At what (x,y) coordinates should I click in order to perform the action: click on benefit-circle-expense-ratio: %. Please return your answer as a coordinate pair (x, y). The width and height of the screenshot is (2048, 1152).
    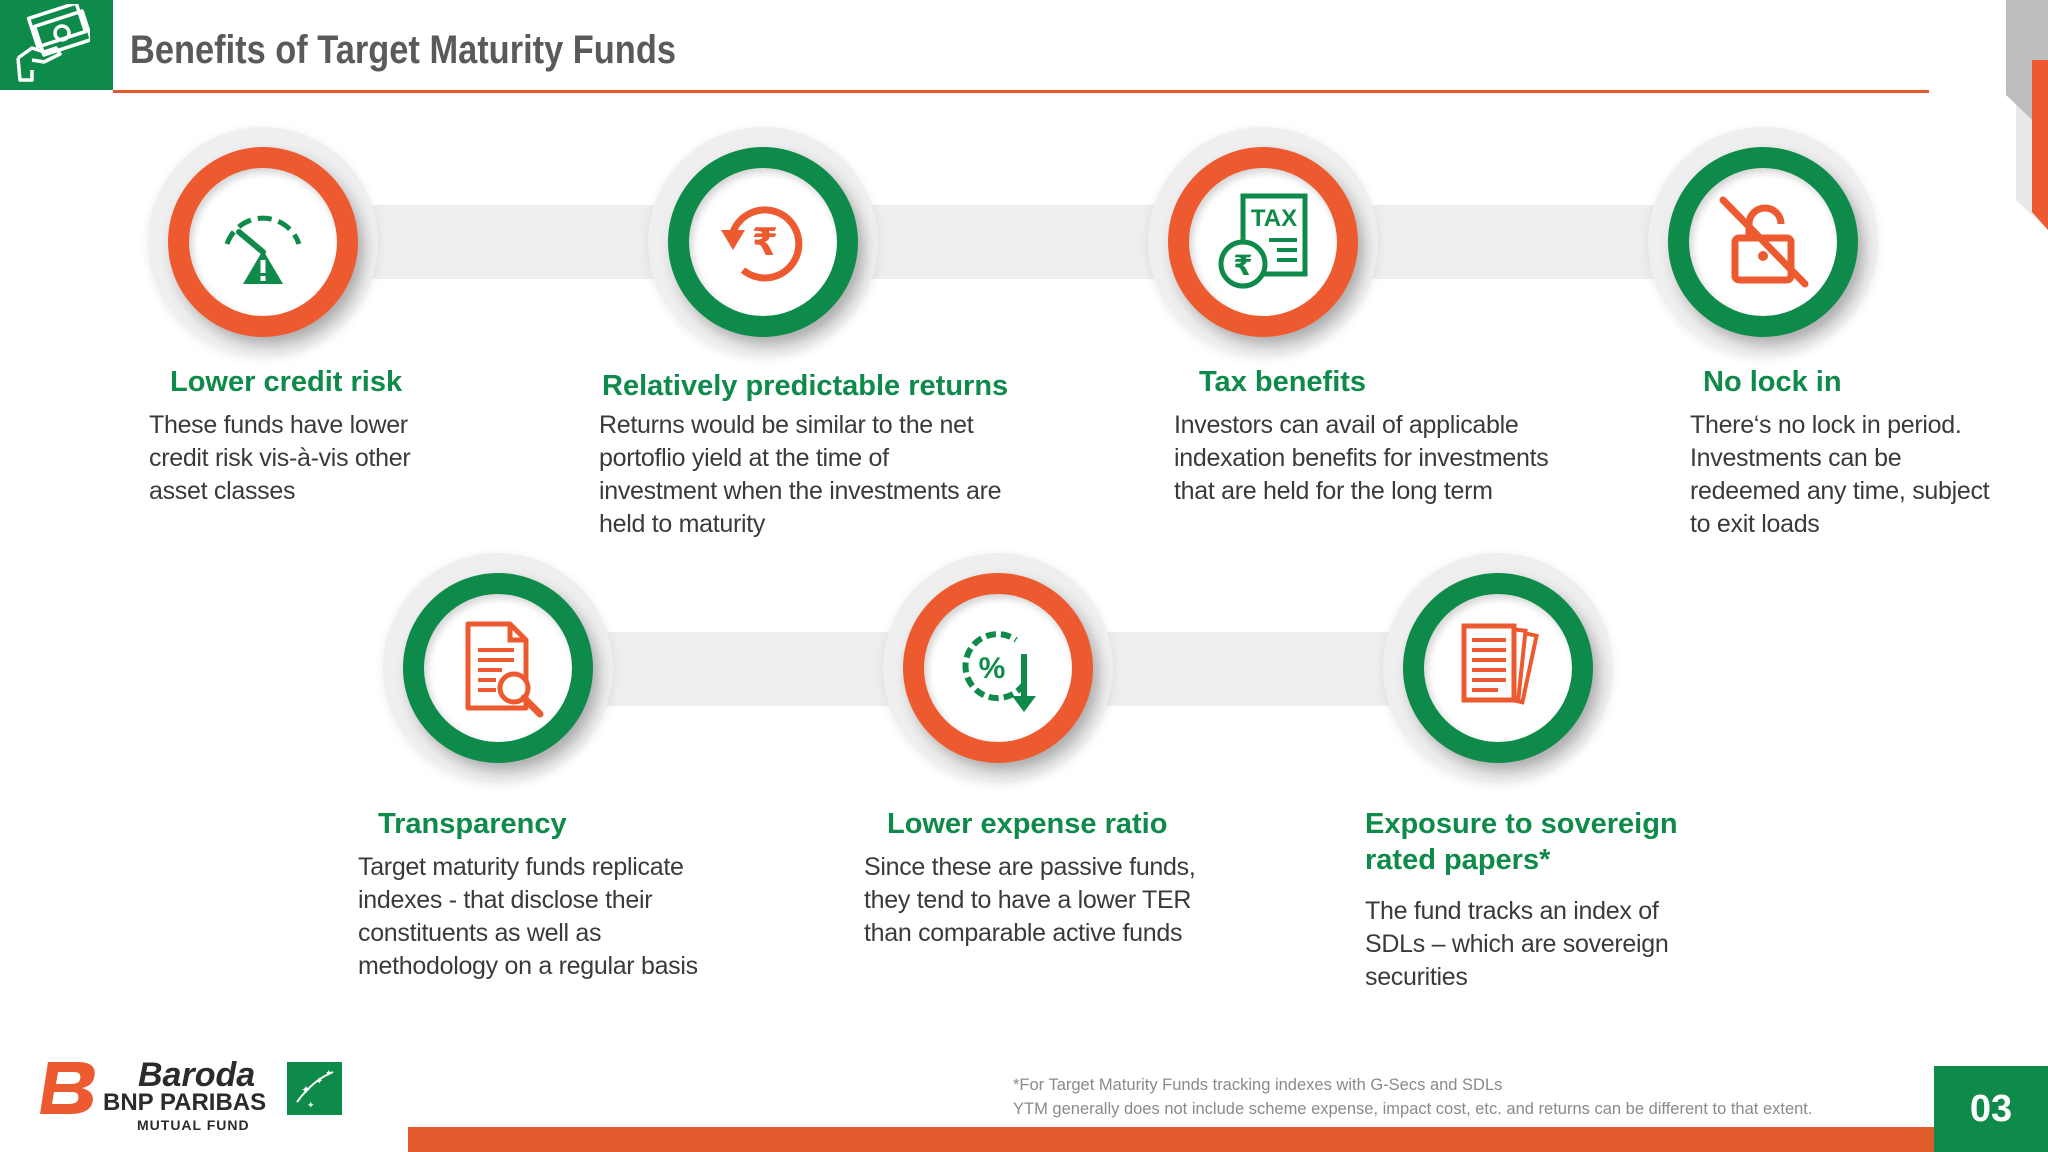
    Looking at the image, I should click on (998, 668).